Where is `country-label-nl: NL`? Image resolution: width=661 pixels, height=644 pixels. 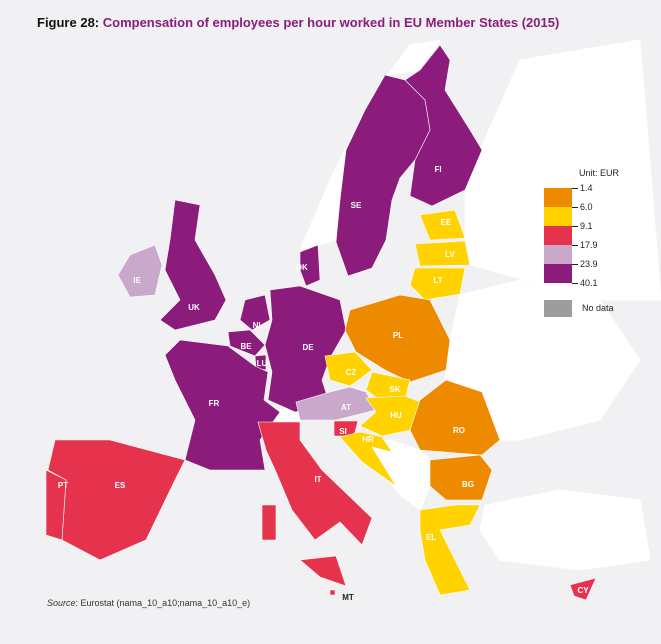
country-label-nl: NL is located at coordinates (258, 325).